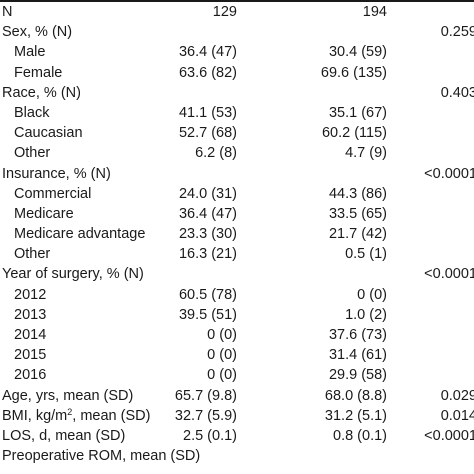 The width and height of the screenshot is (474, 474). I want to click on cell-group-1: 16.3 (21), so click(207, 254).